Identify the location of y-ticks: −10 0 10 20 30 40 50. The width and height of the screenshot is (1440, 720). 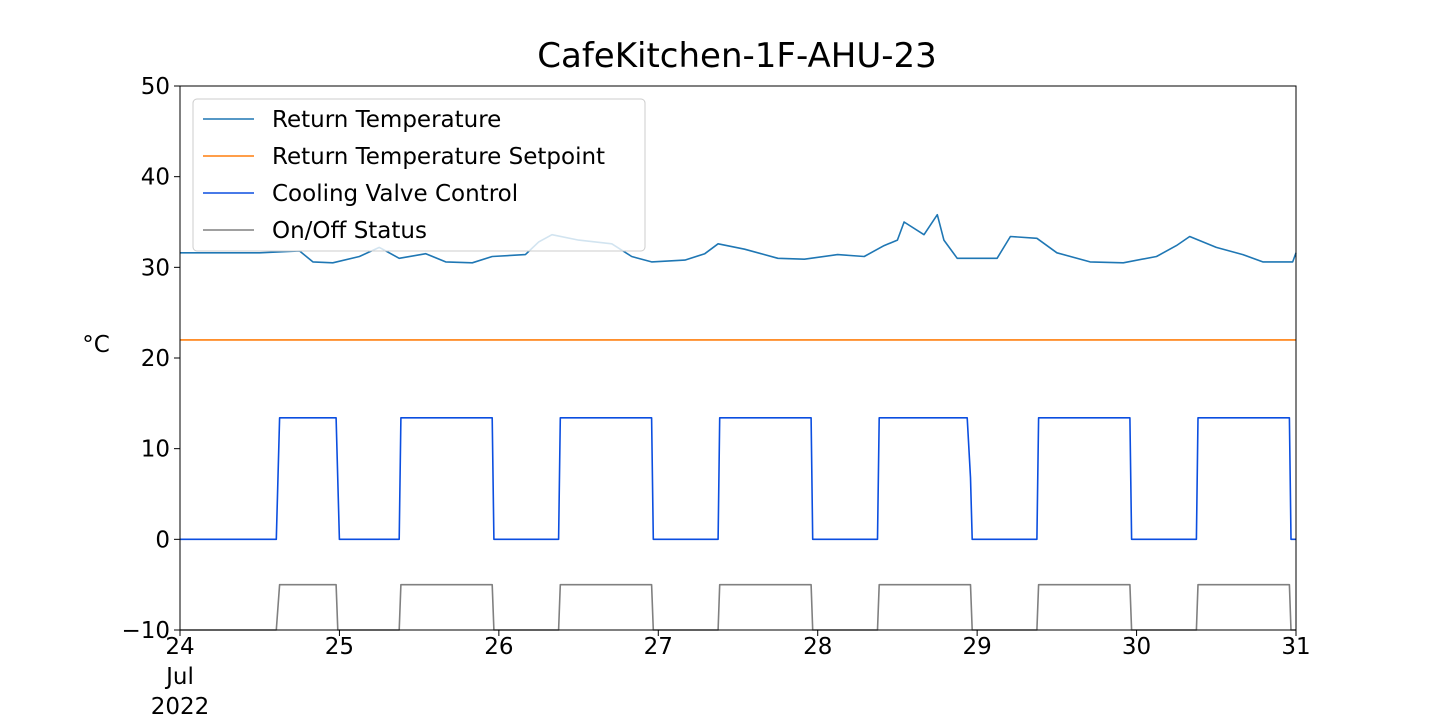
(150, 359).